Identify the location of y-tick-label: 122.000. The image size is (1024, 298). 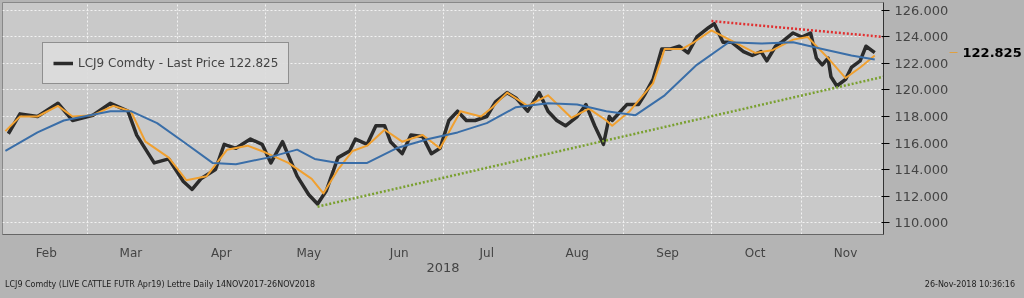
(921, 63).